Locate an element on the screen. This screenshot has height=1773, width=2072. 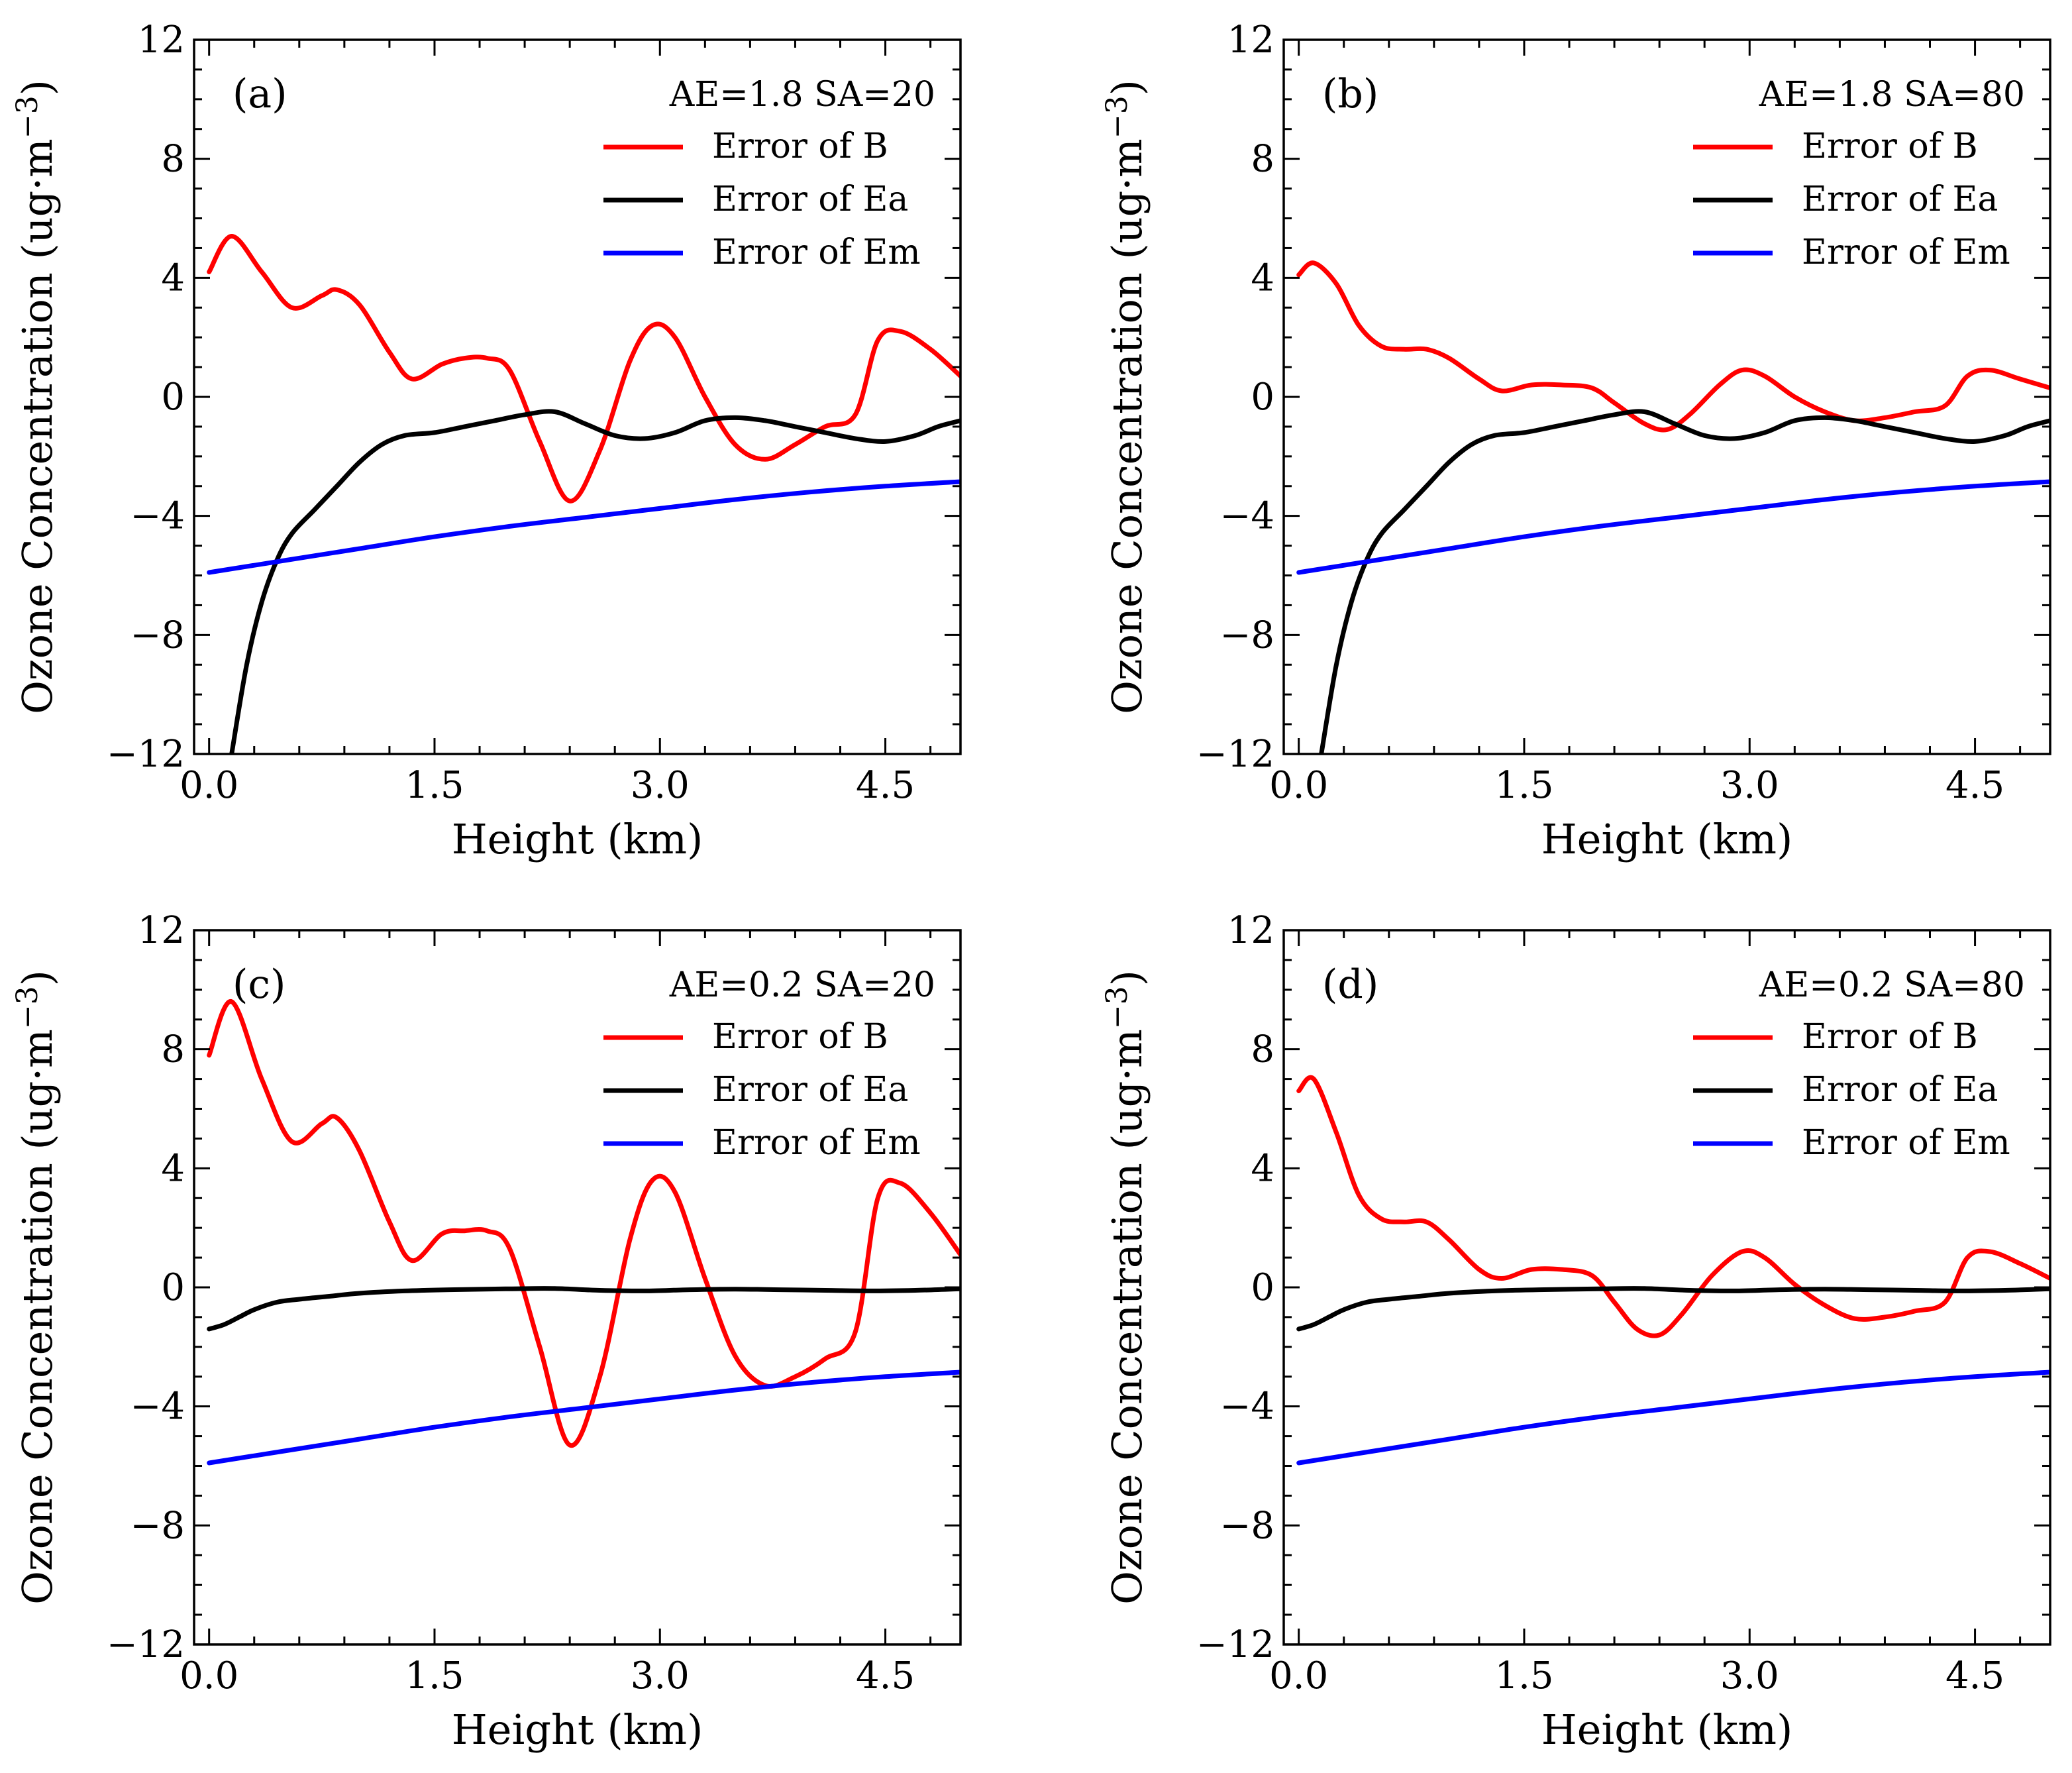
legend-title: AE=1.8 SA=80 is located at coordinates (1892, 95).